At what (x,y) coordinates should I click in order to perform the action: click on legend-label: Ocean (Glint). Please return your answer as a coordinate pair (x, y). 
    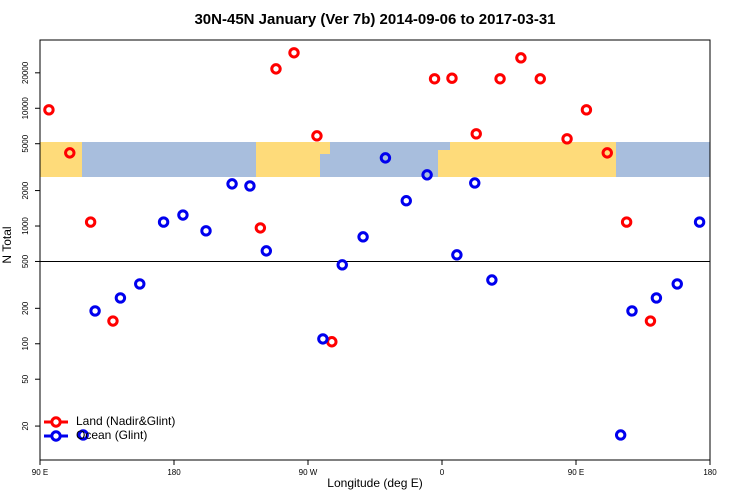
    Looking at the image, I should click on (111, 435).